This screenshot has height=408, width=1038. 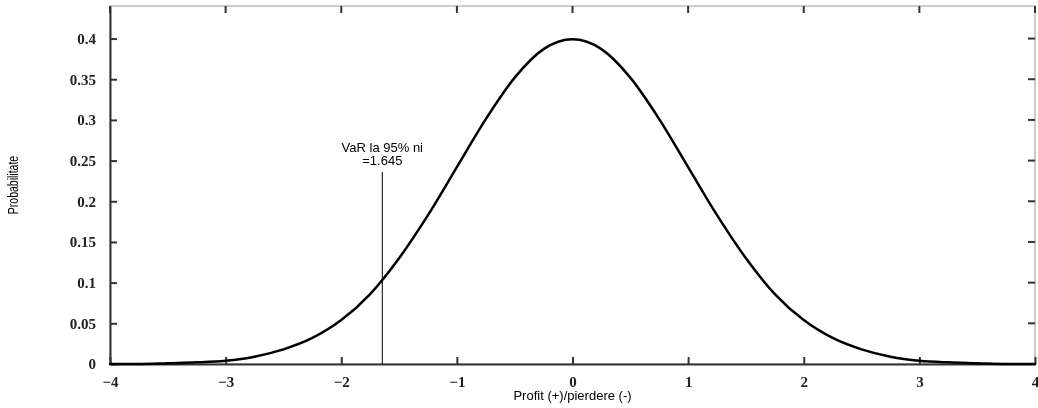 What do you see at coordinates (13, 185) in the screenshot?
I see `y-axis-title: Probabilitate` at bounding box center [13, 185].